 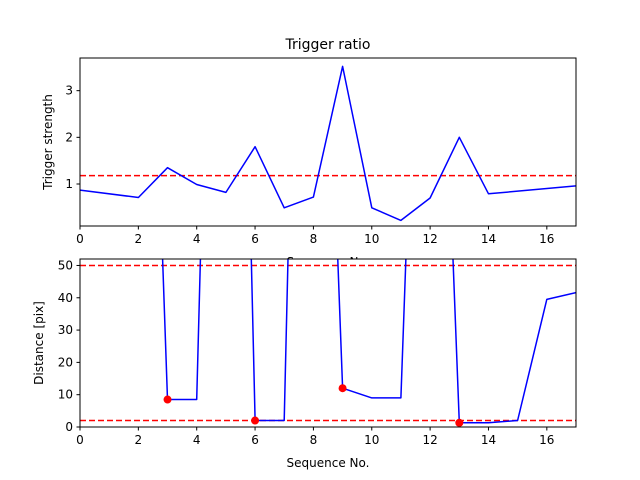 What do you see at coordinates (65, 298) in the screenshot?
I see `y-tick-label: 40` at bounding box center [65, 298].